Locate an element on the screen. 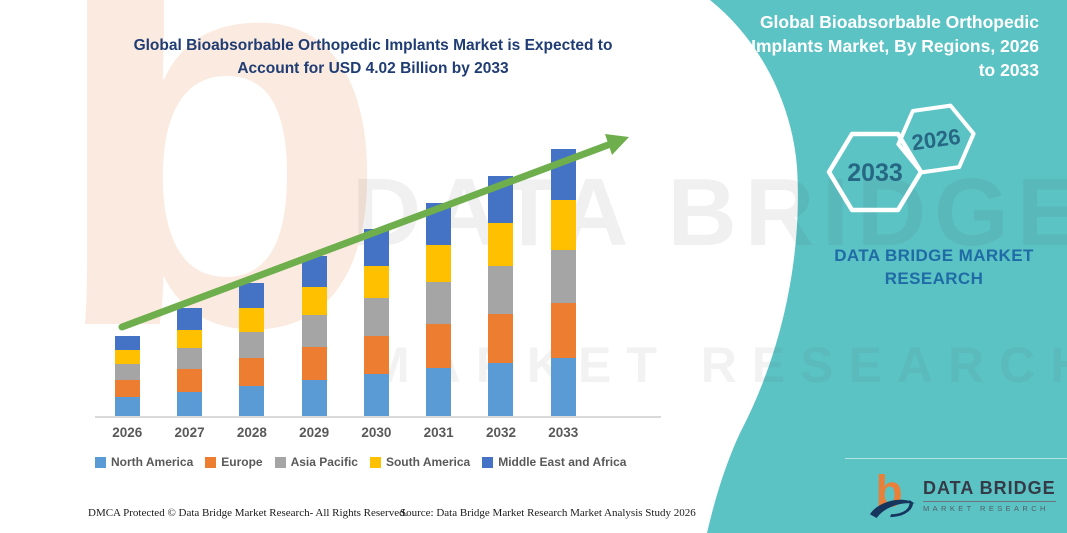 This screenshot has height=533, width=1067. legend-item-europe: Europe is located at coordinates (234, 462).